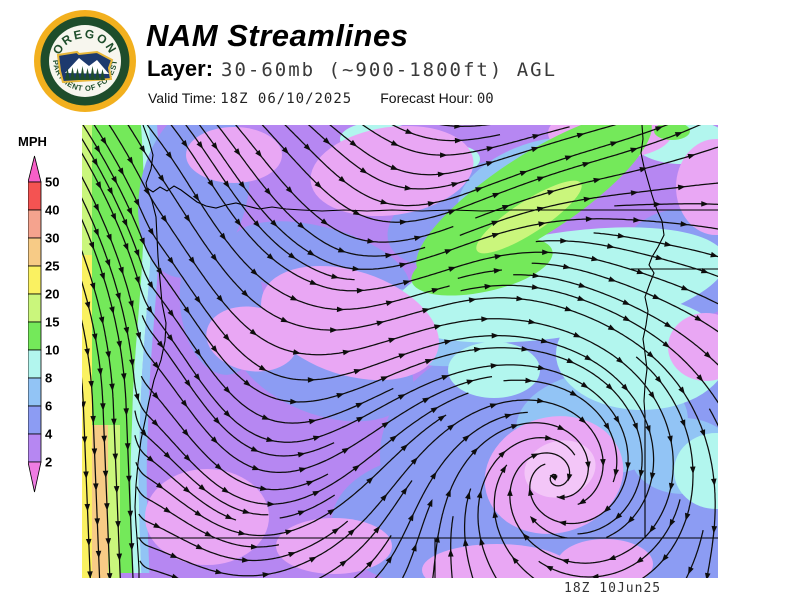  I want to click on svg-text: 6, so click(48, 406).